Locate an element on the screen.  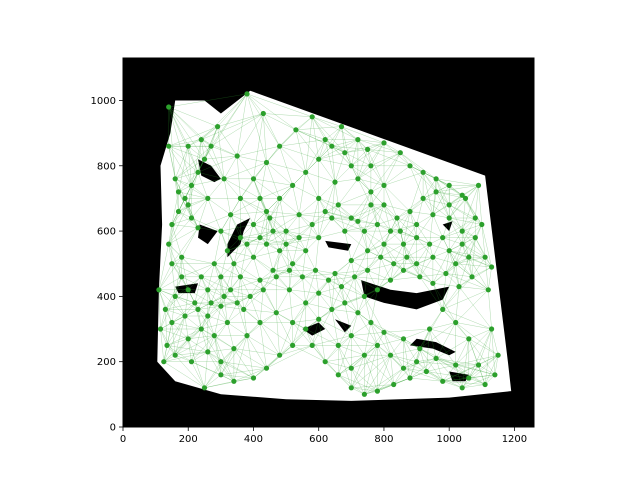
x-tick-label: 200 is located at coordinates (188, 439).